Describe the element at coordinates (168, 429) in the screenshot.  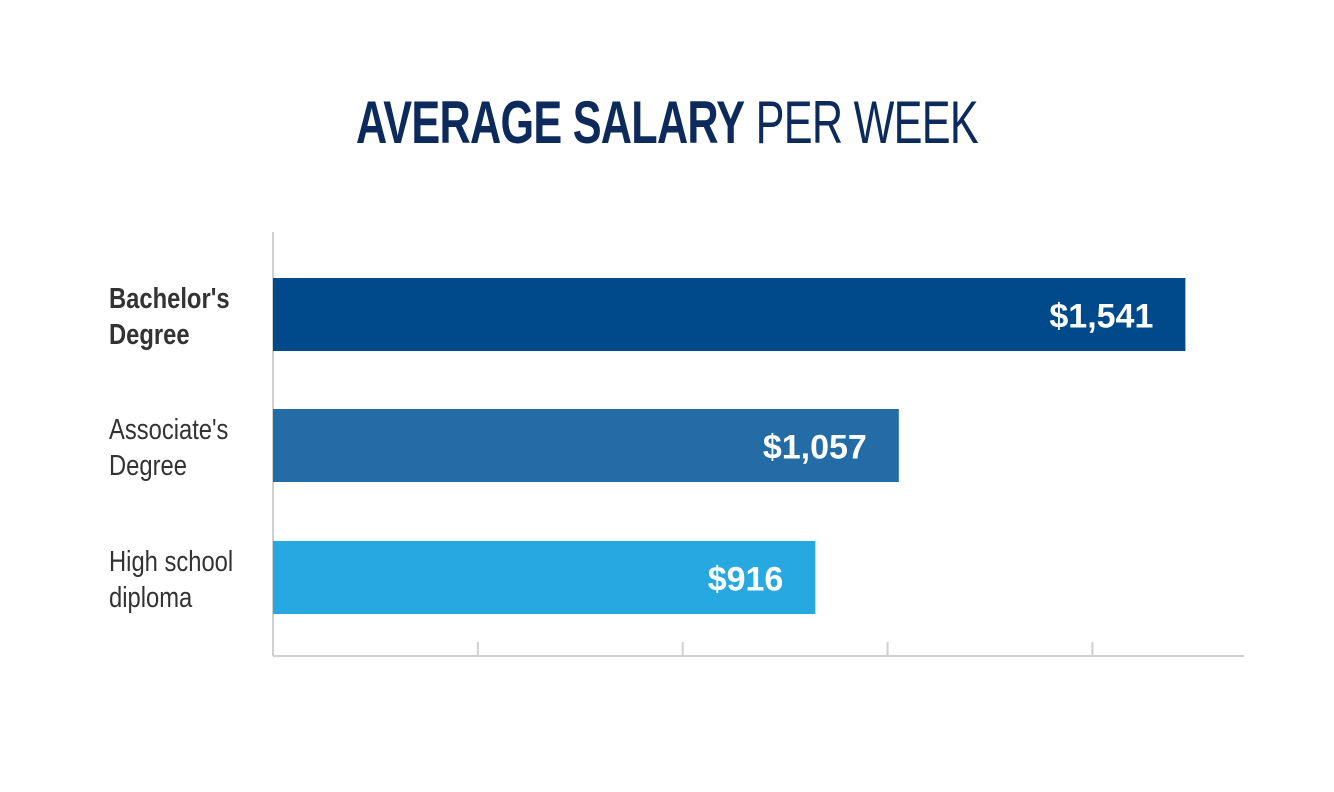
I see `category-label: Associate's` at that location.